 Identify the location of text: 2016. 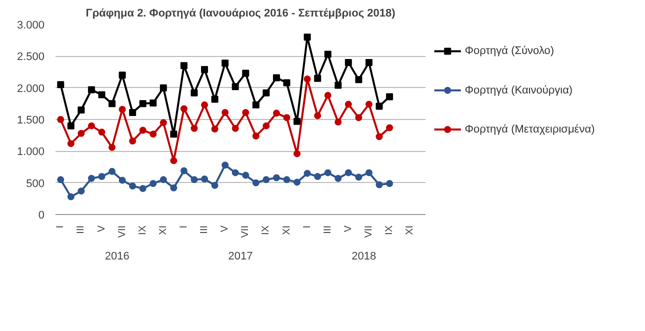
(117, 256).